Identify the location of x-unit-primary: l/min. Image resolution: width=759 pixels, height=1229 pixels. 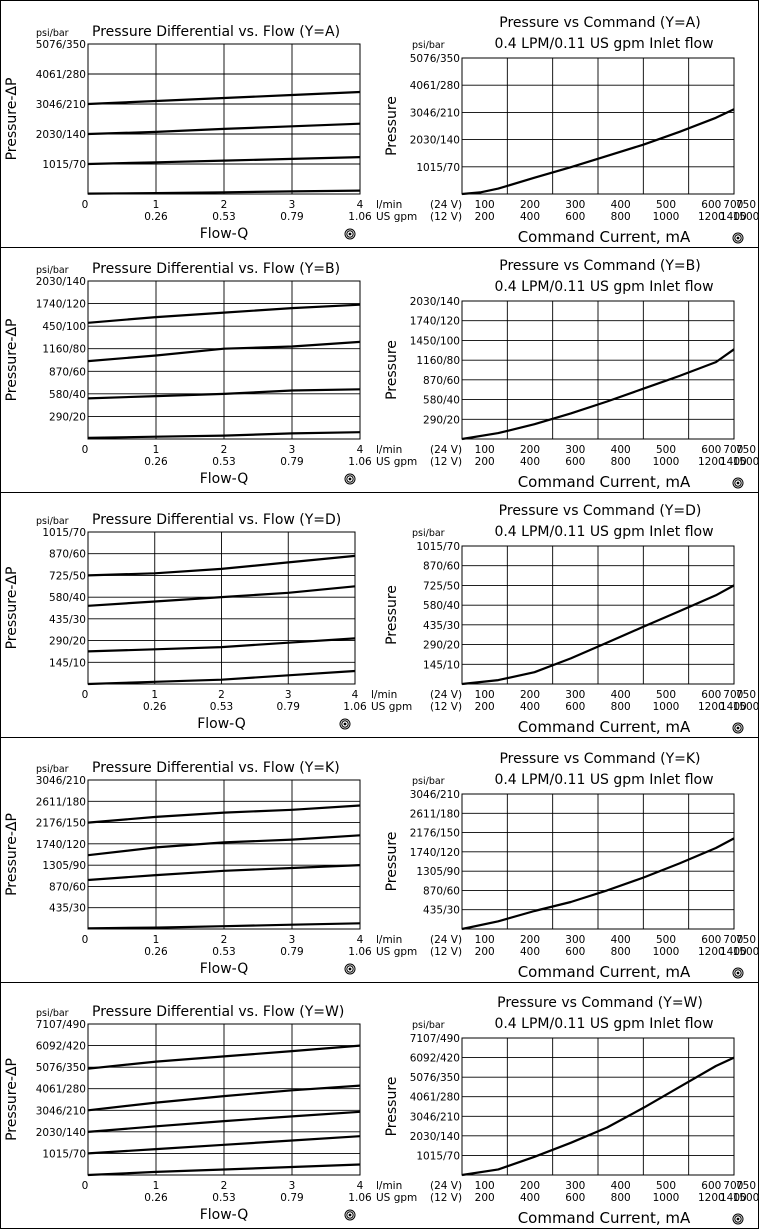
(389, 940).